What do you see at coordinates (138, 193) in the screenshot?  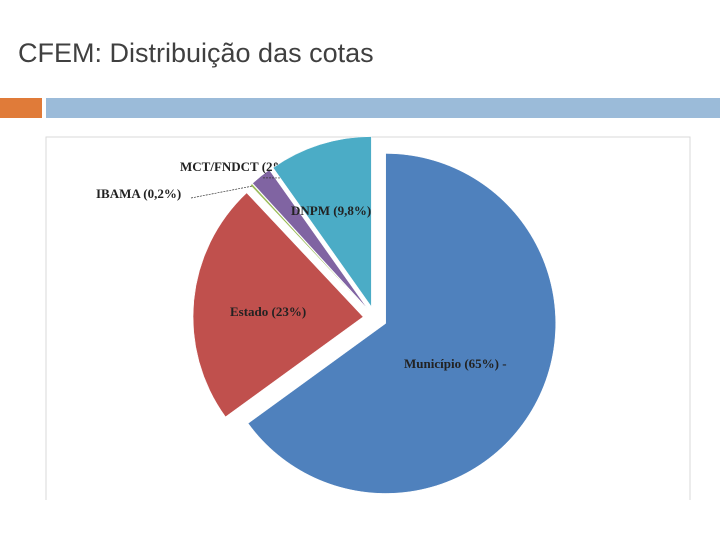 I see `slice-label: IBAMA (0,2%)` at bounding box center [138, 193].